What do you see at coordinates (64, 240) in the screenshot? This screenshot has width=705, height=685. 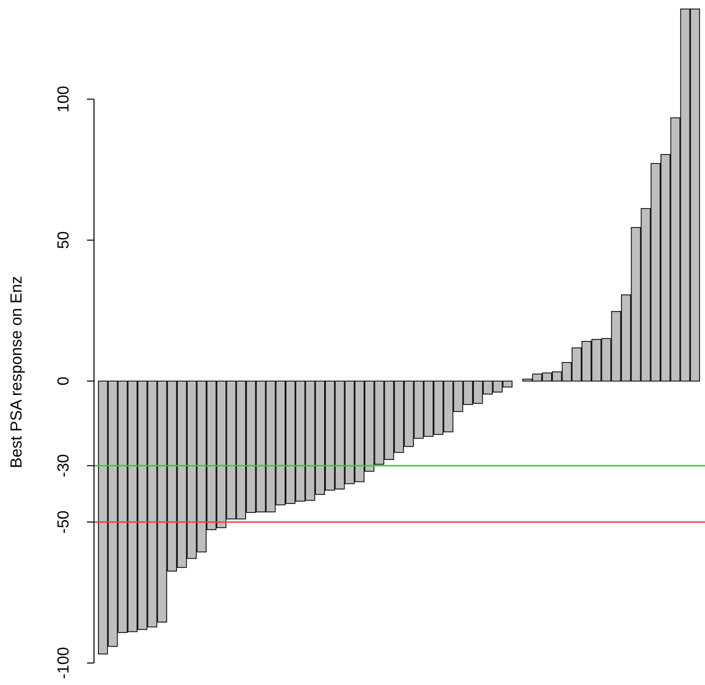 I see `y-tick-label: 50` at bounding box center [64, 240].